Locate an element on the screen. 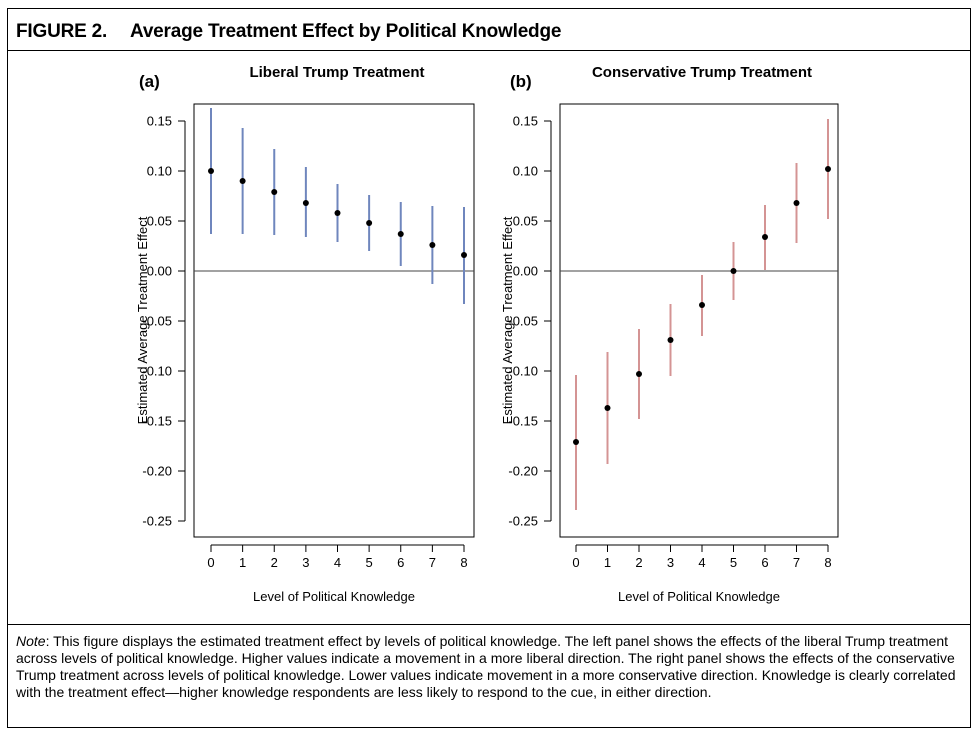 The height and width of the screenshot is (736, 980). note-label: Note is located at coordinates (31, 641).